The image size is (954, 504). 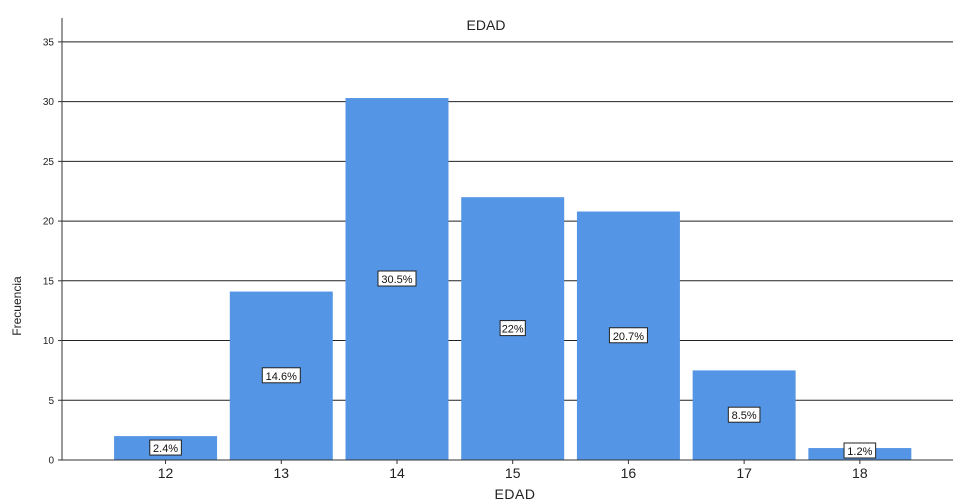 I want to click on y-tick-label: 10, so click(x=49, y=341).